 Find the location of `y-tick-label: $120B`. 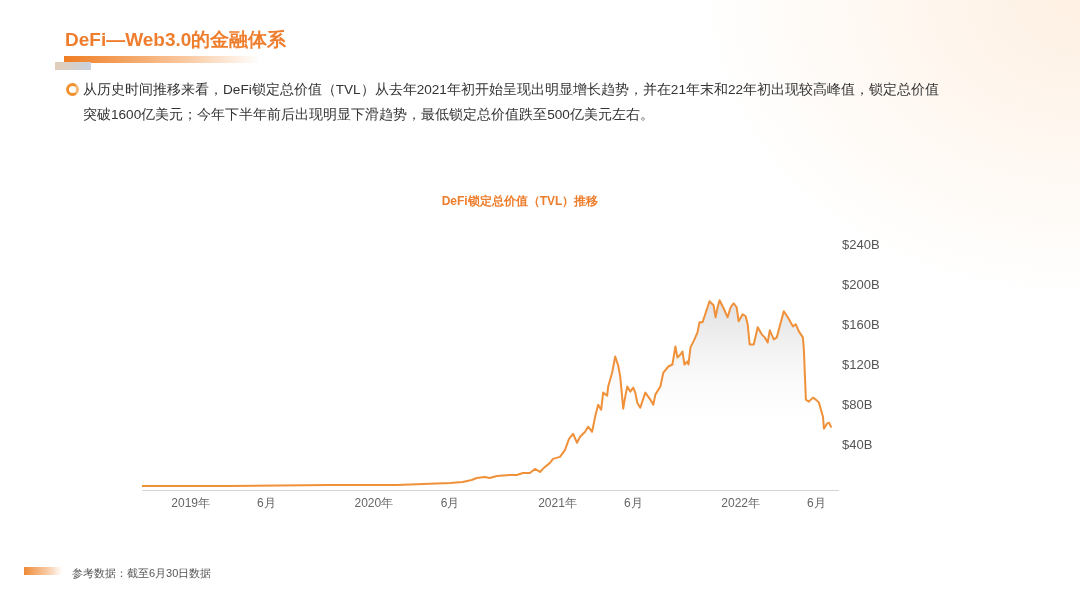

y-tick-label: $120B is located at coordinates (861, 365).